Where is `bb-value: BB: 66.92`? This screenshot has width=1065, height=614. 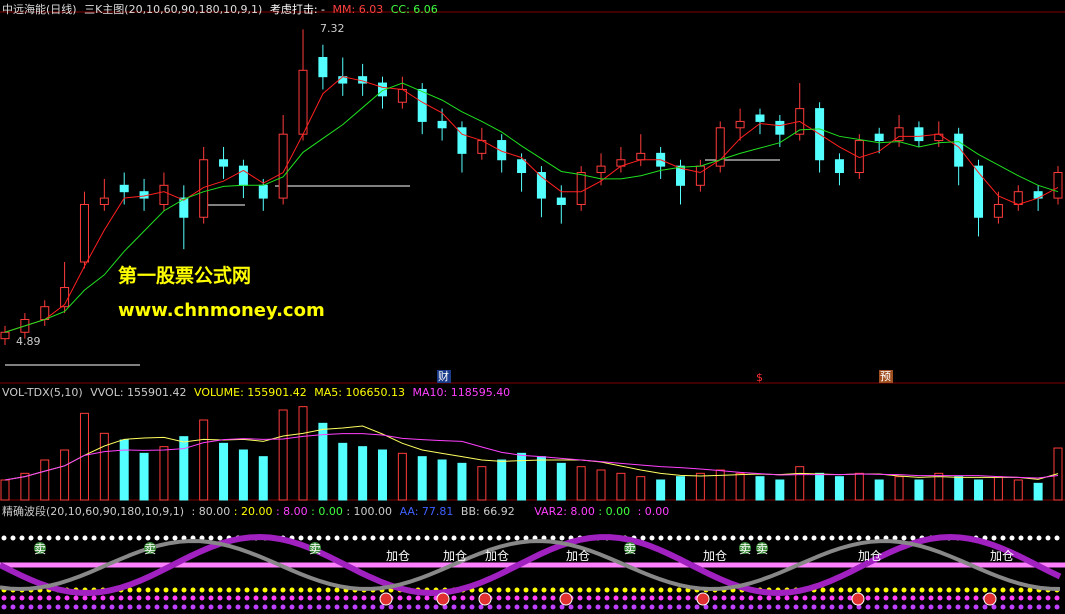
bb-value: BB: 66.92 is located at coordinates (487, 511).